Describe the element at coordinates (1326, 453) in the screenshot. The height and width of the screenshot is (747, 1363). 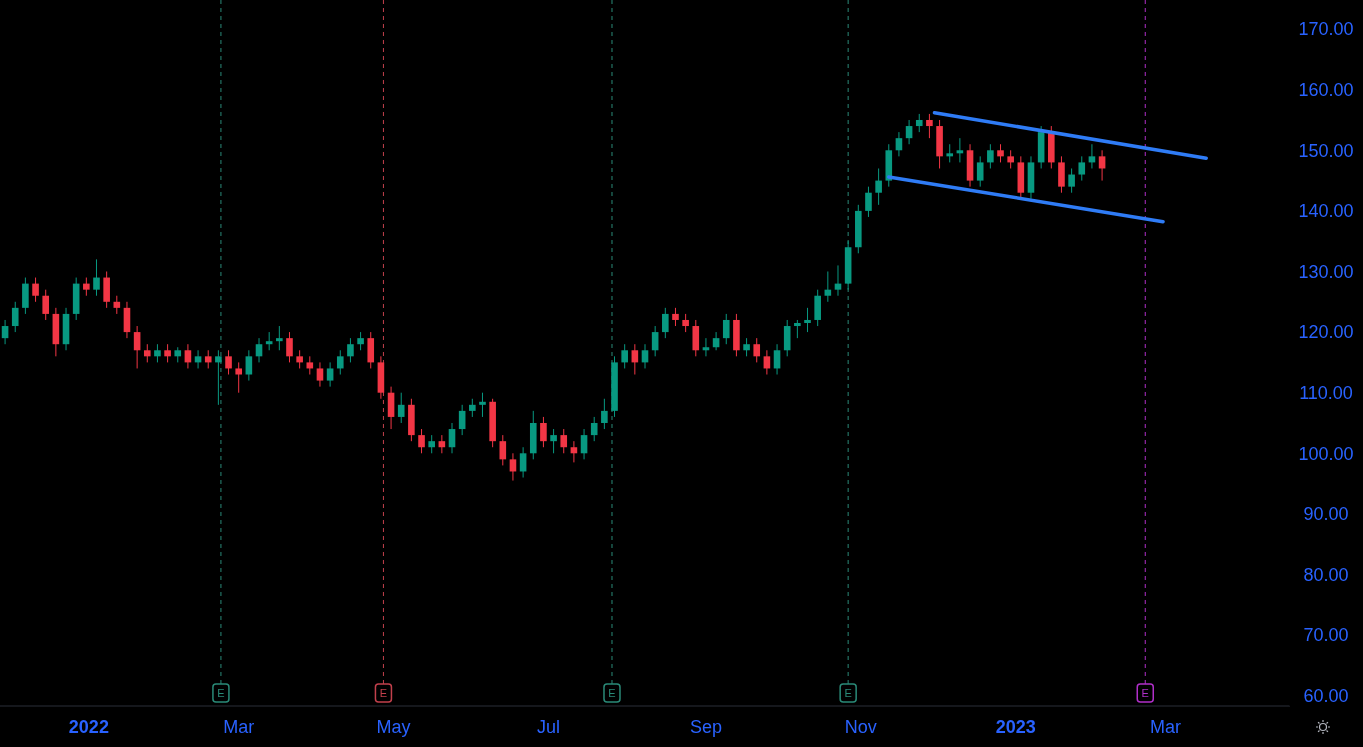
I see `y-tick-label: 100.00` at that location.